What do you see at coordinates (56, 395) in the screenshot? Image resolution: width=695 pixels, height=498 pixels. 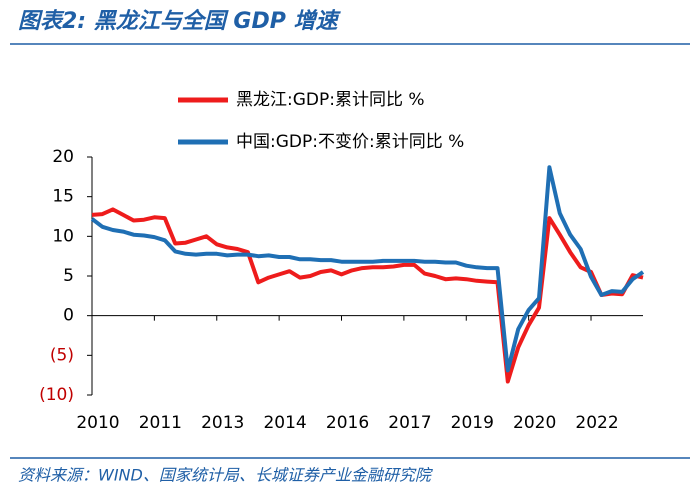 I see `y-tick-label: (10)` at bounding box center [56, 395].